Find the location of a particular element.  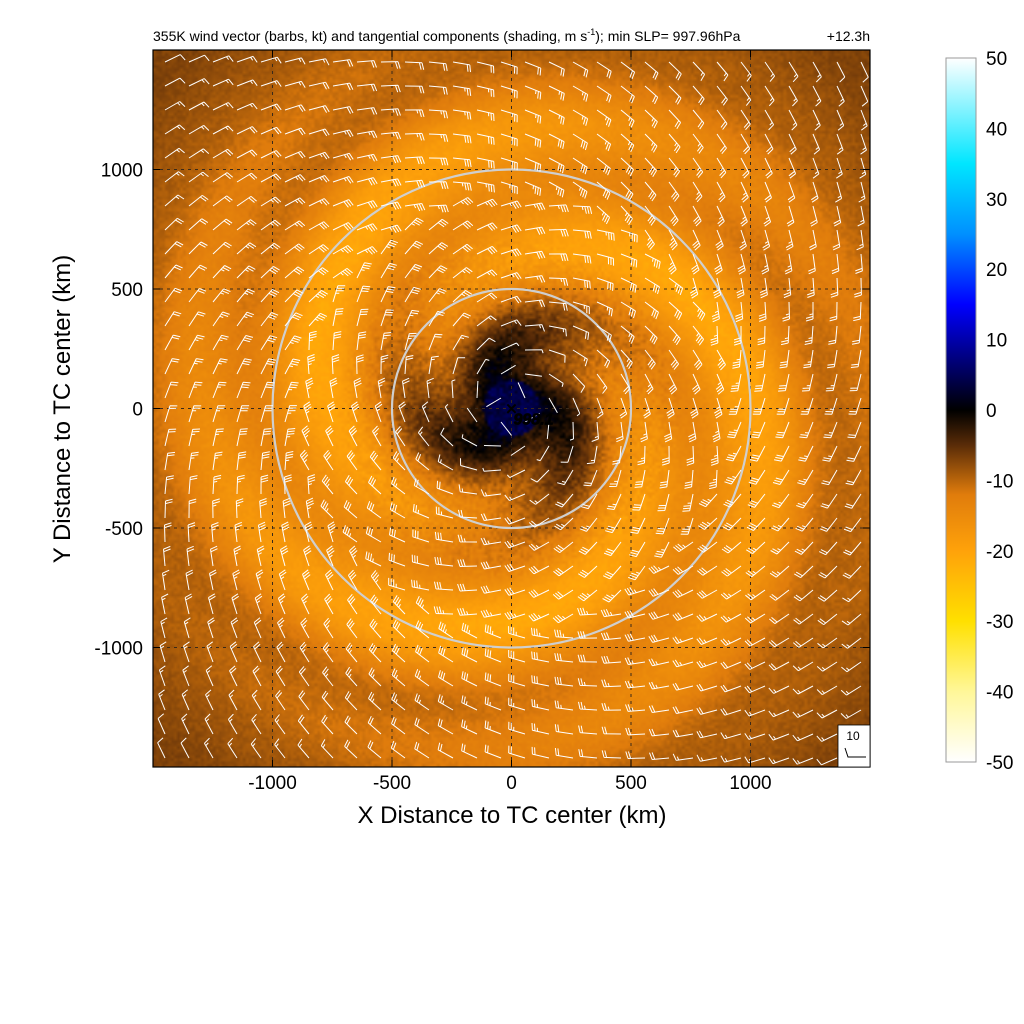

colorbar-gradient is located at coordinates (961, 410).